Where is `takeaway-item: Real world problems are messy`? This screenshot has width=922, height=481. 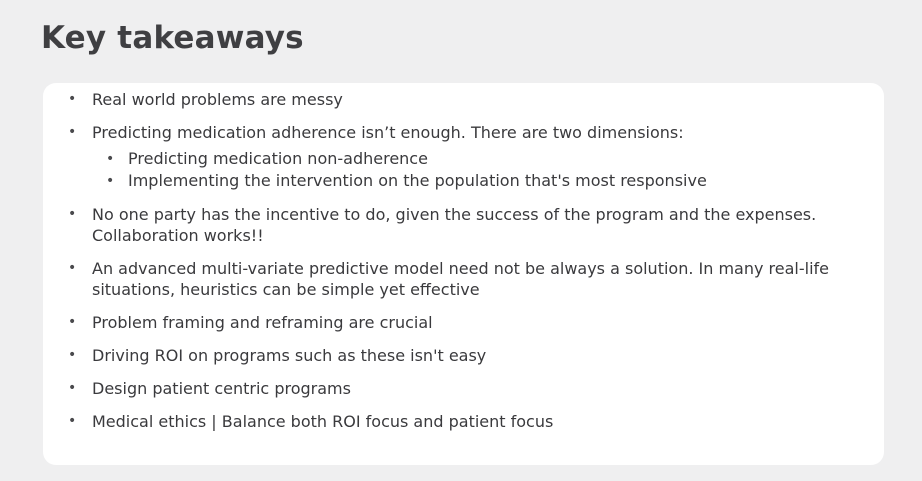
takeaway-item: Real world problems are messy is located at coordinates (463, 99).